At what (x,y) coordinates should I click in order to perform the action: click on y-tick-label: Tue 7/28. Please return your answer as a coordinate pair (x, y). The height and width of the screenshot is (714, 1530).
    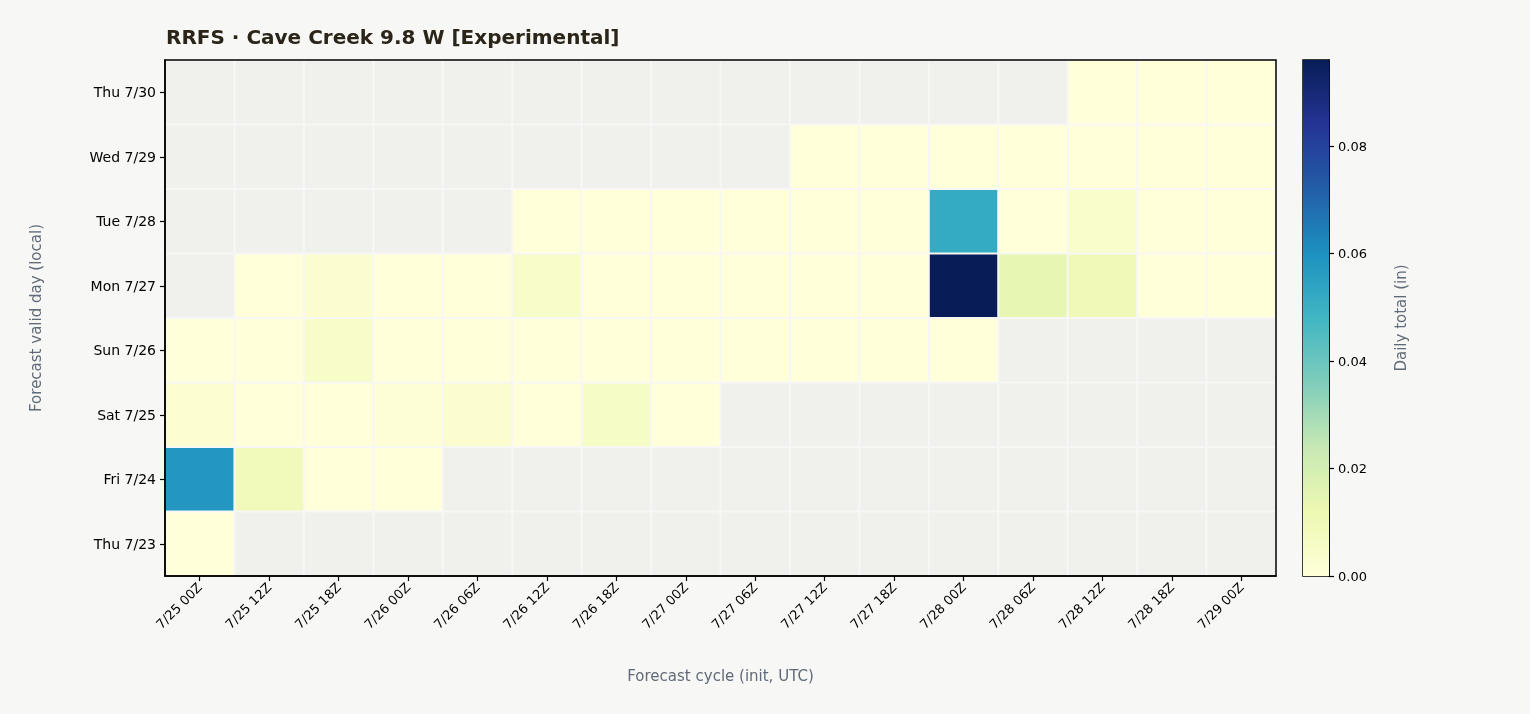
    Looking at the image, I should click on (125, 221).